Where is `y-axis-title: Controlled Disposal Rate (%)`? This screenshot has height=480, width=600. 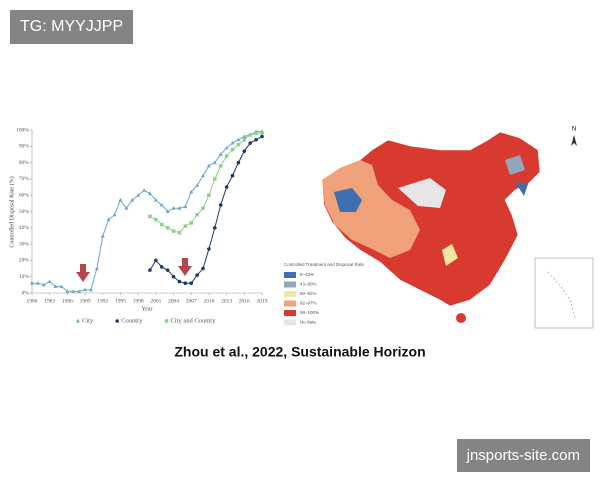 y-axis-title: Controlled Disposal Rate (%) is located at coordinates (11, 211).